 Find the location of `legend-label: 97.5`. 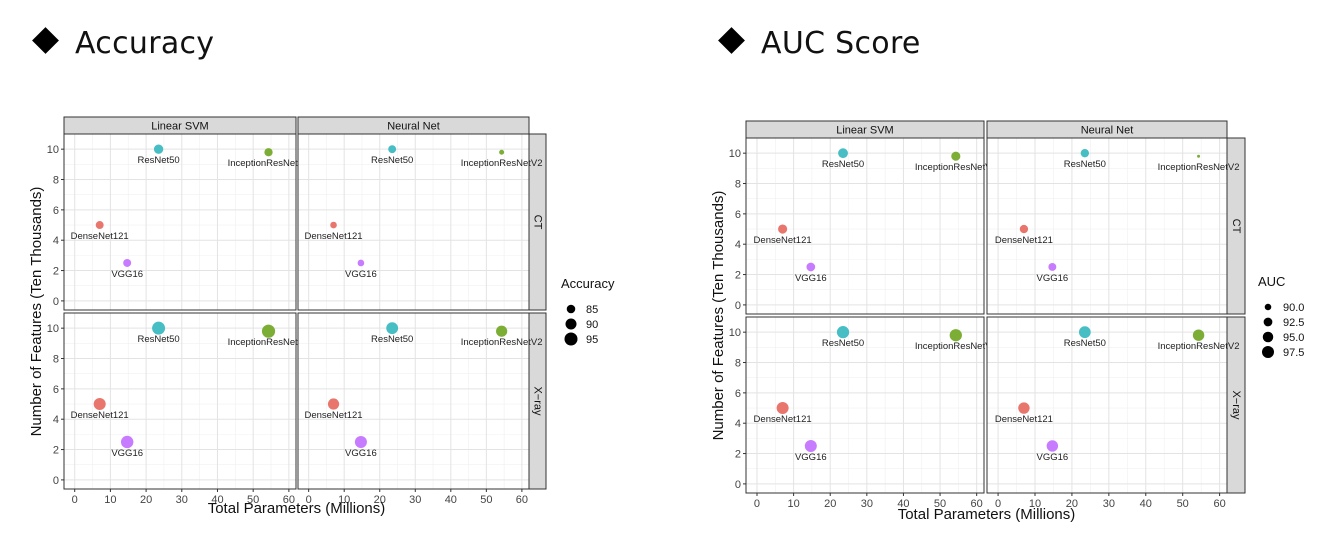

legend-label: 97.5 is located at coordinates (1293, 353).